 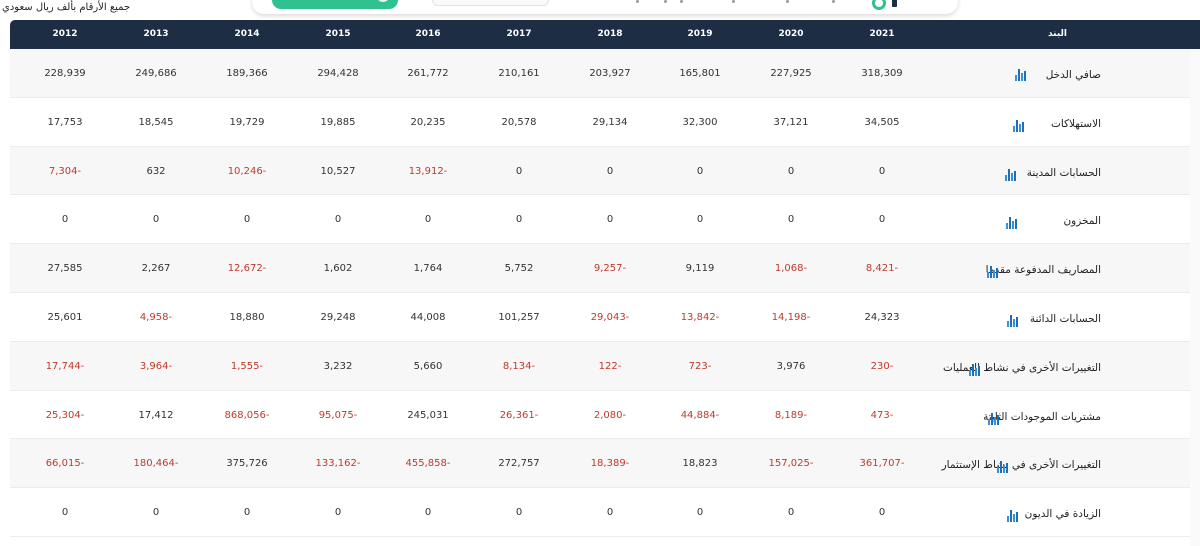 I want to click on value-cell: 24,323, so click(x=882, y=317).